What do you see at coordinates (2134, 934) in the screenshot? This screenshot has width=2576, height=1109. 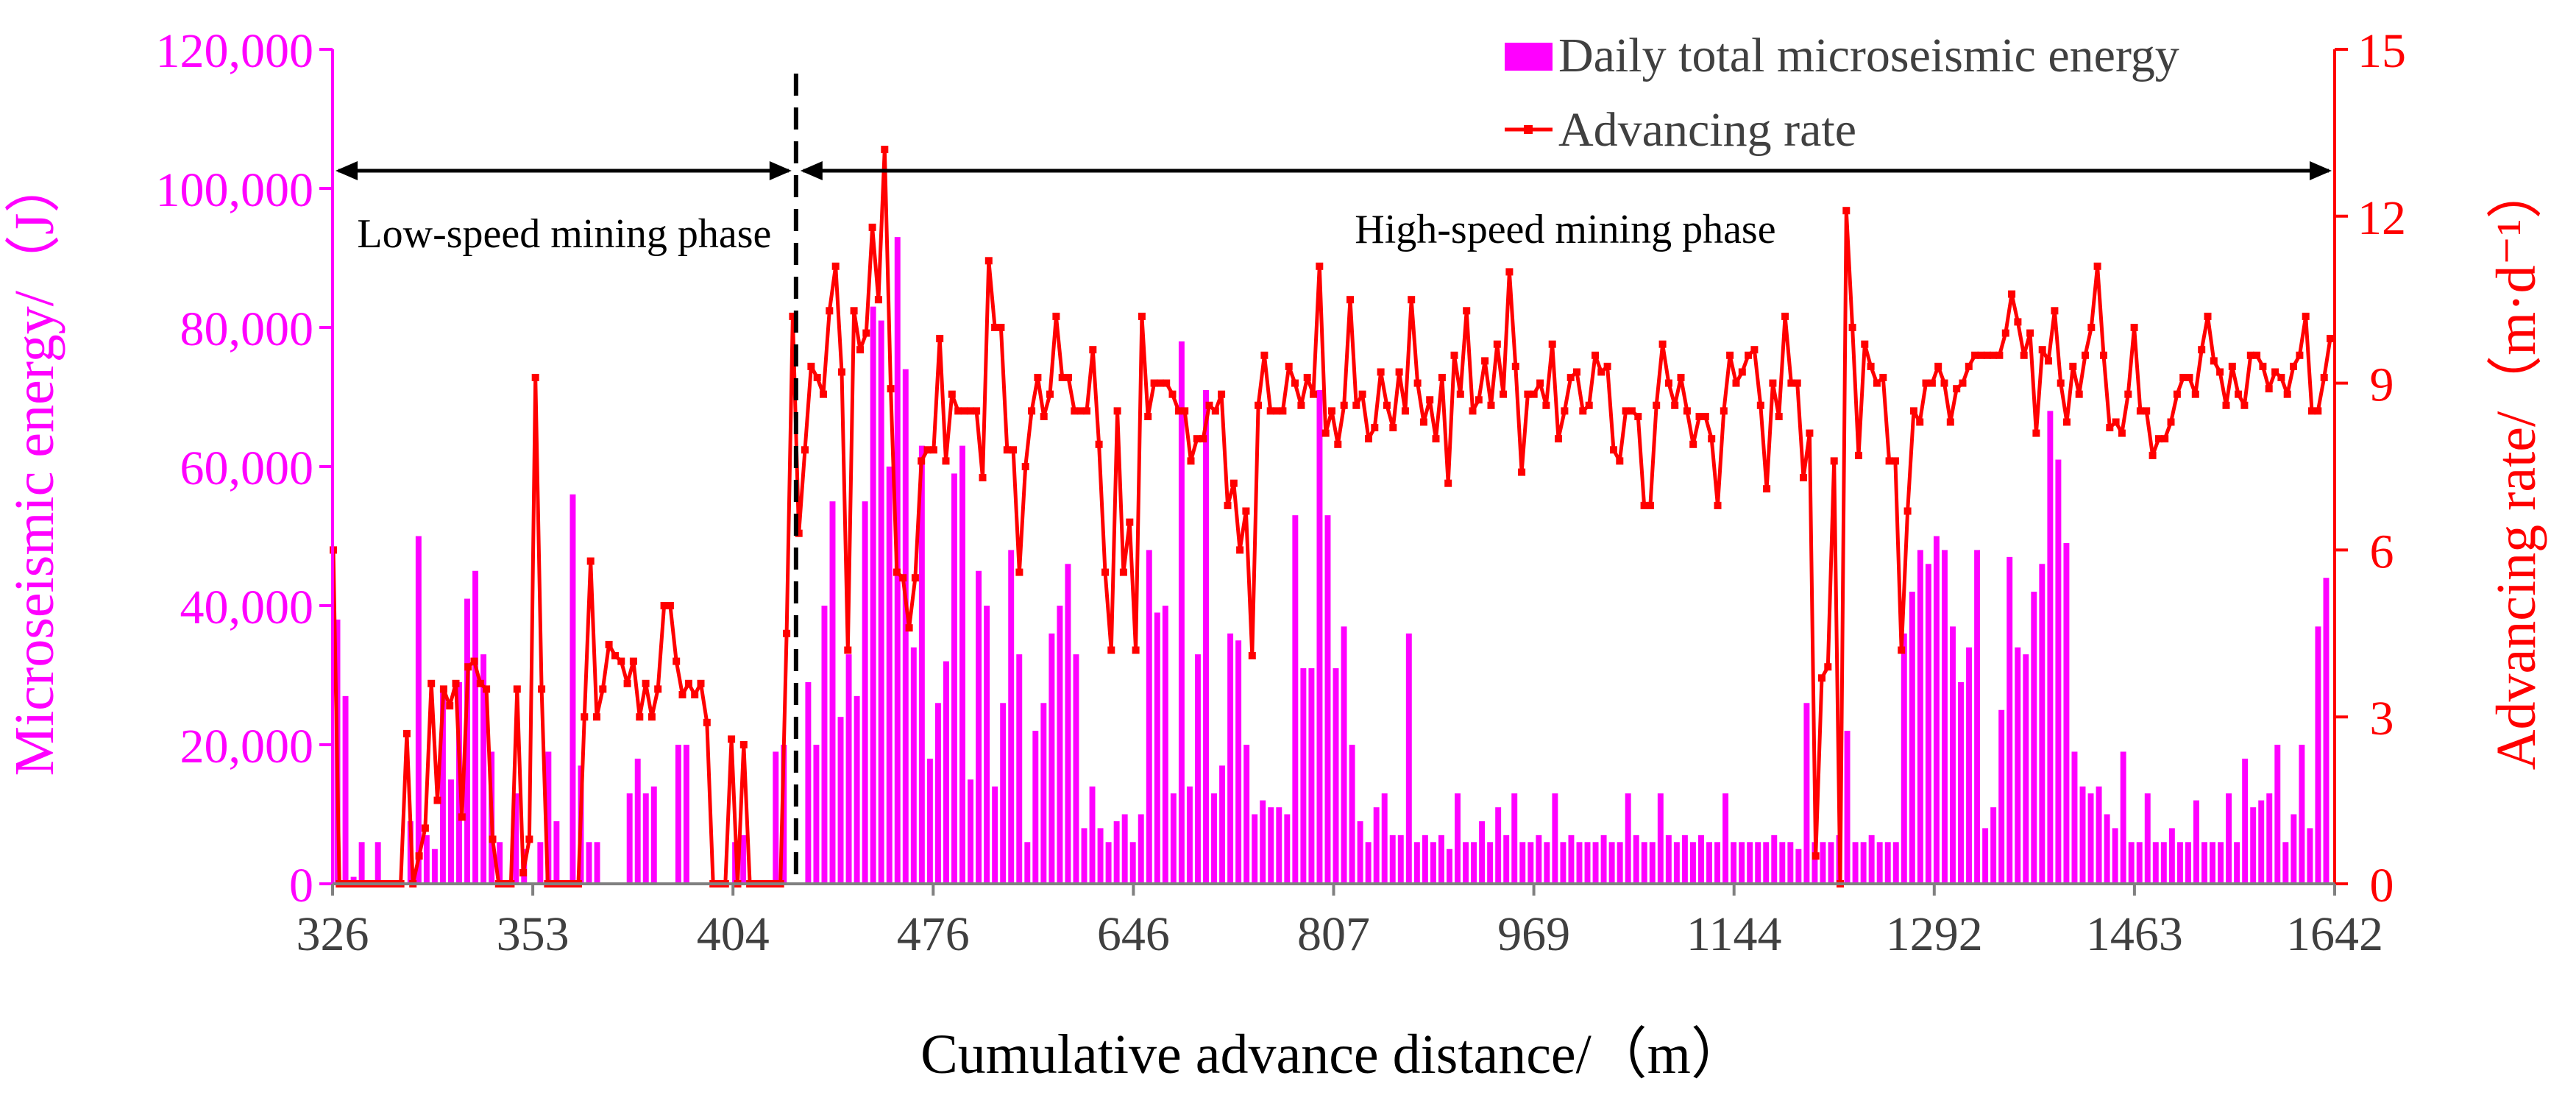 I see `x-tick-label: 1463` at bounding box center [2134, 934].